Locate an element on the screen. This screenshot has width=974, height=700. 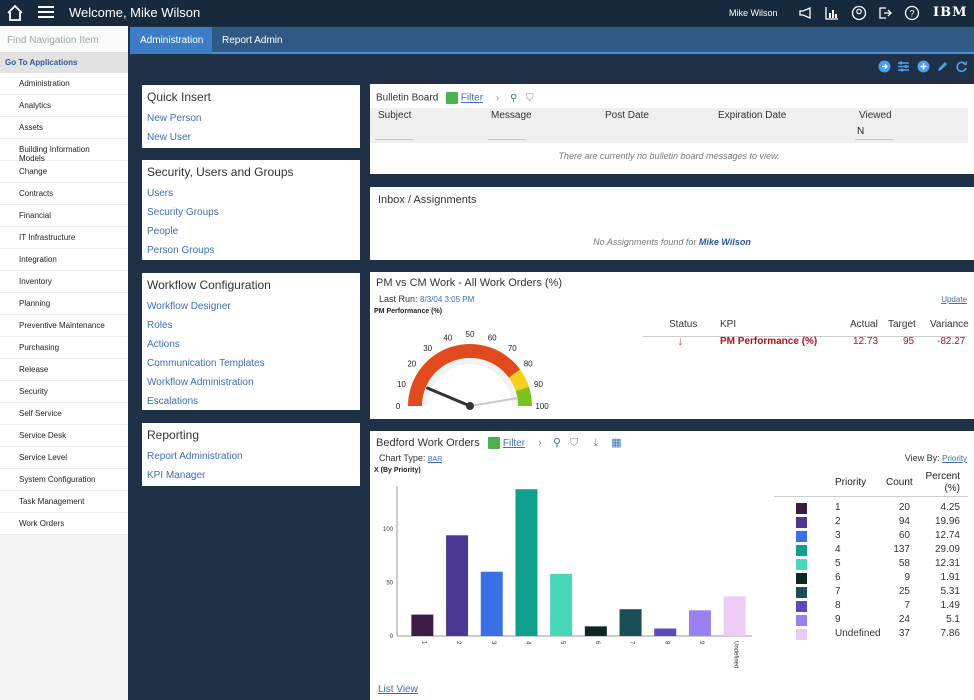
workflow-administration-link: Workflow Administration is located at coordinates (200, 382).